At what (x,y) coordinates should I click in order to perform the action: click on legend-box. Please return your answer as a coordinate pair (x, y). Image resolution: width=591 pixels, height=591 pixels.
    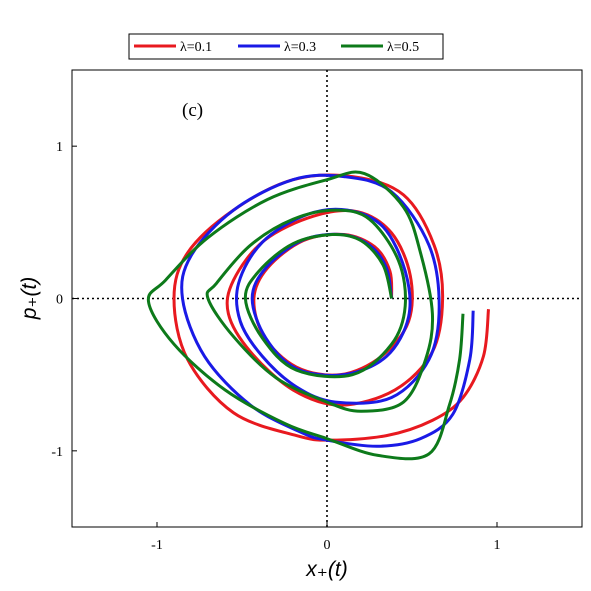
    Looking at the image, I should click on (286, 46).